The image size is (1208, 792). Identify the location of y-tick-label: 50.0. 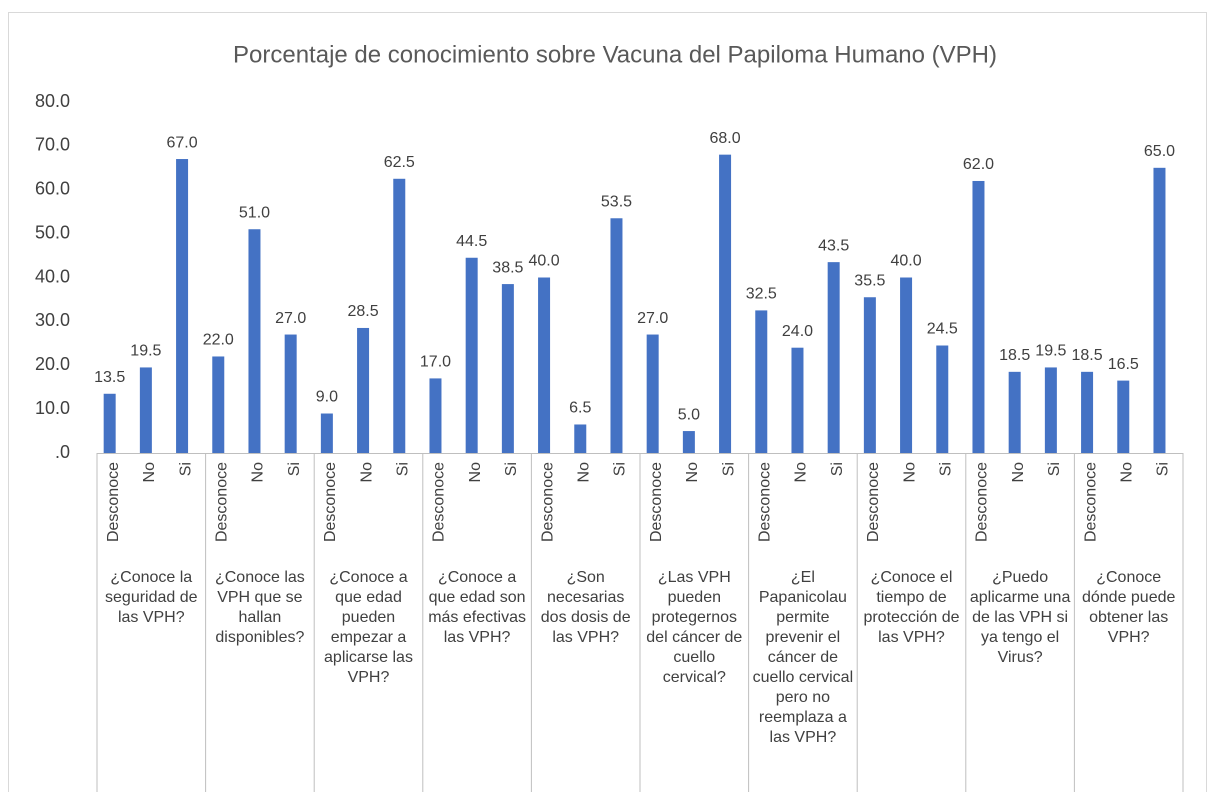
(52, 232).